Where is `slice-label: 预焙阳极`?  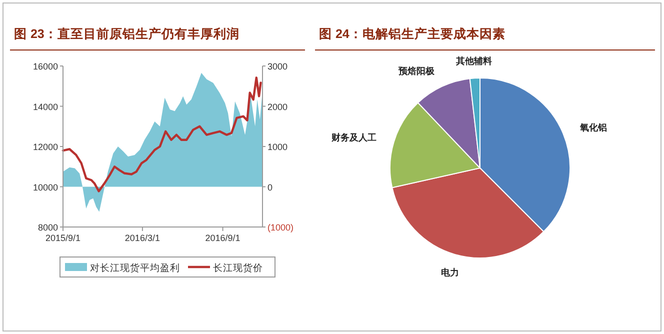
slice-label: 预焙阳极 is located at coordinates (416, 71).